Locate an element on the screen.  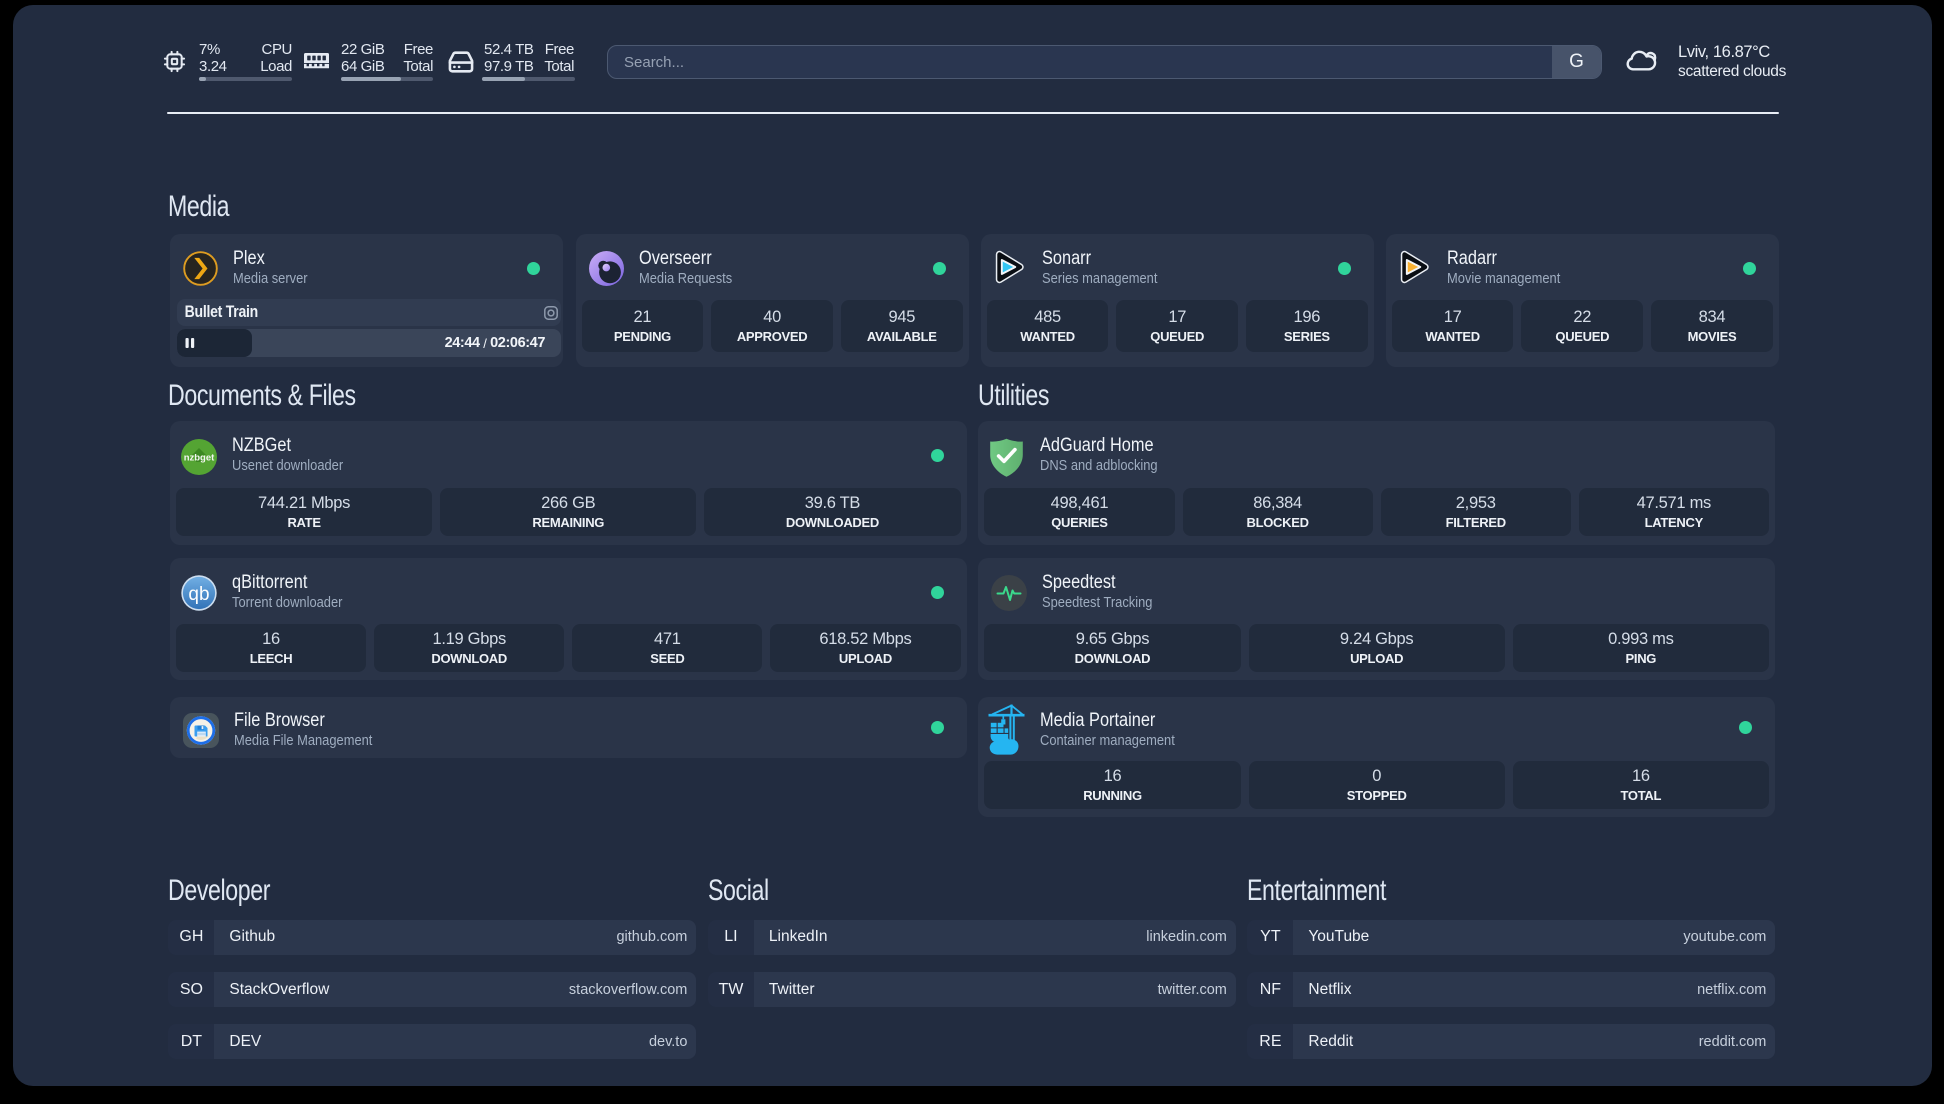
svg-text: qb is located at coordinates (198, 594).